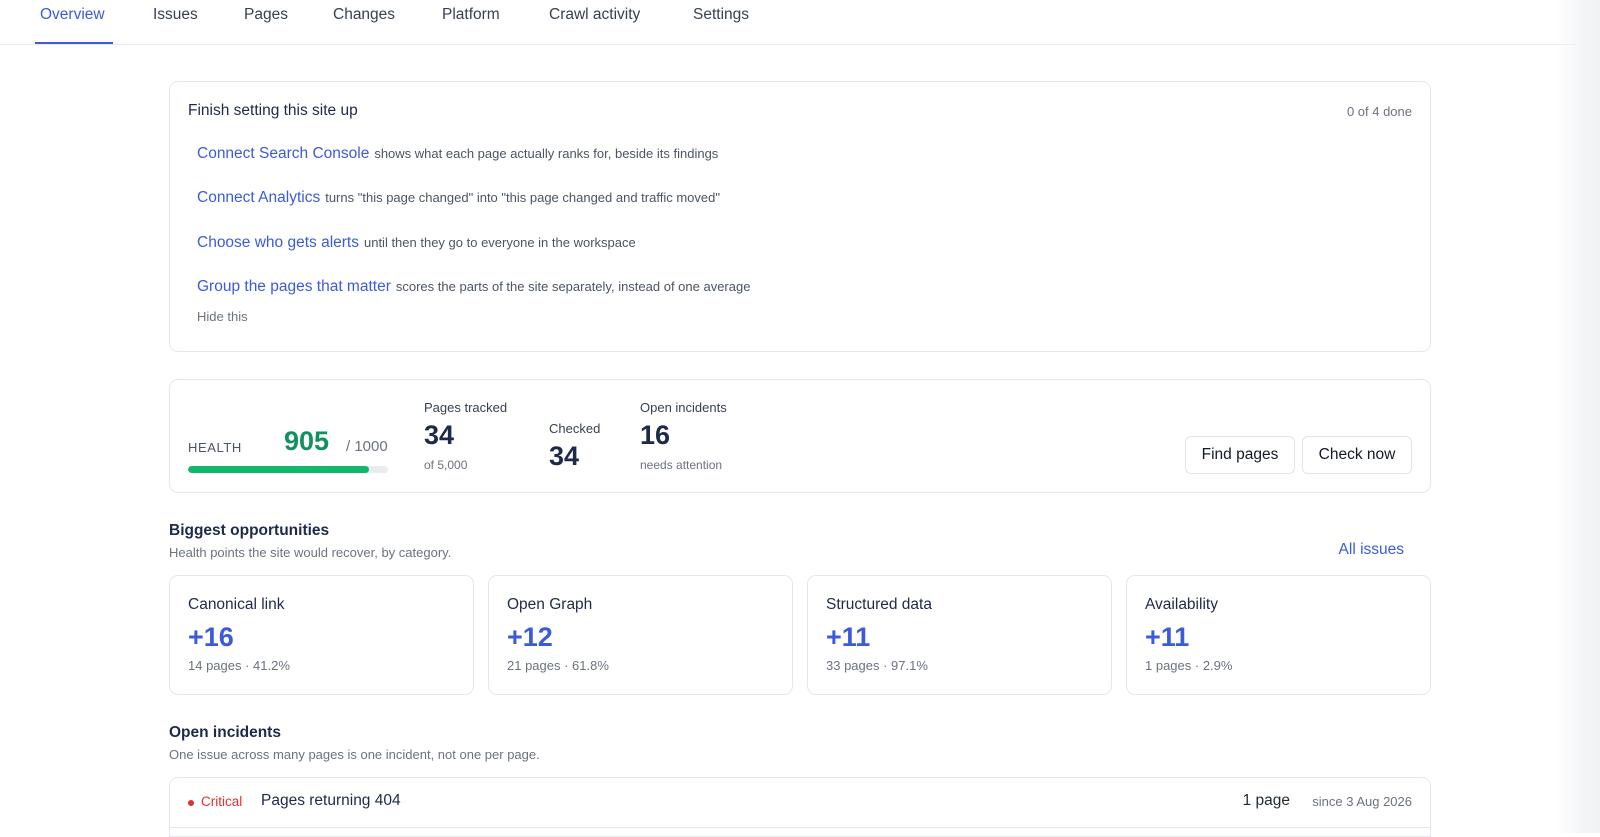  I want to click on tab-crawl-activity: Crawl activity, so click(595, 14).